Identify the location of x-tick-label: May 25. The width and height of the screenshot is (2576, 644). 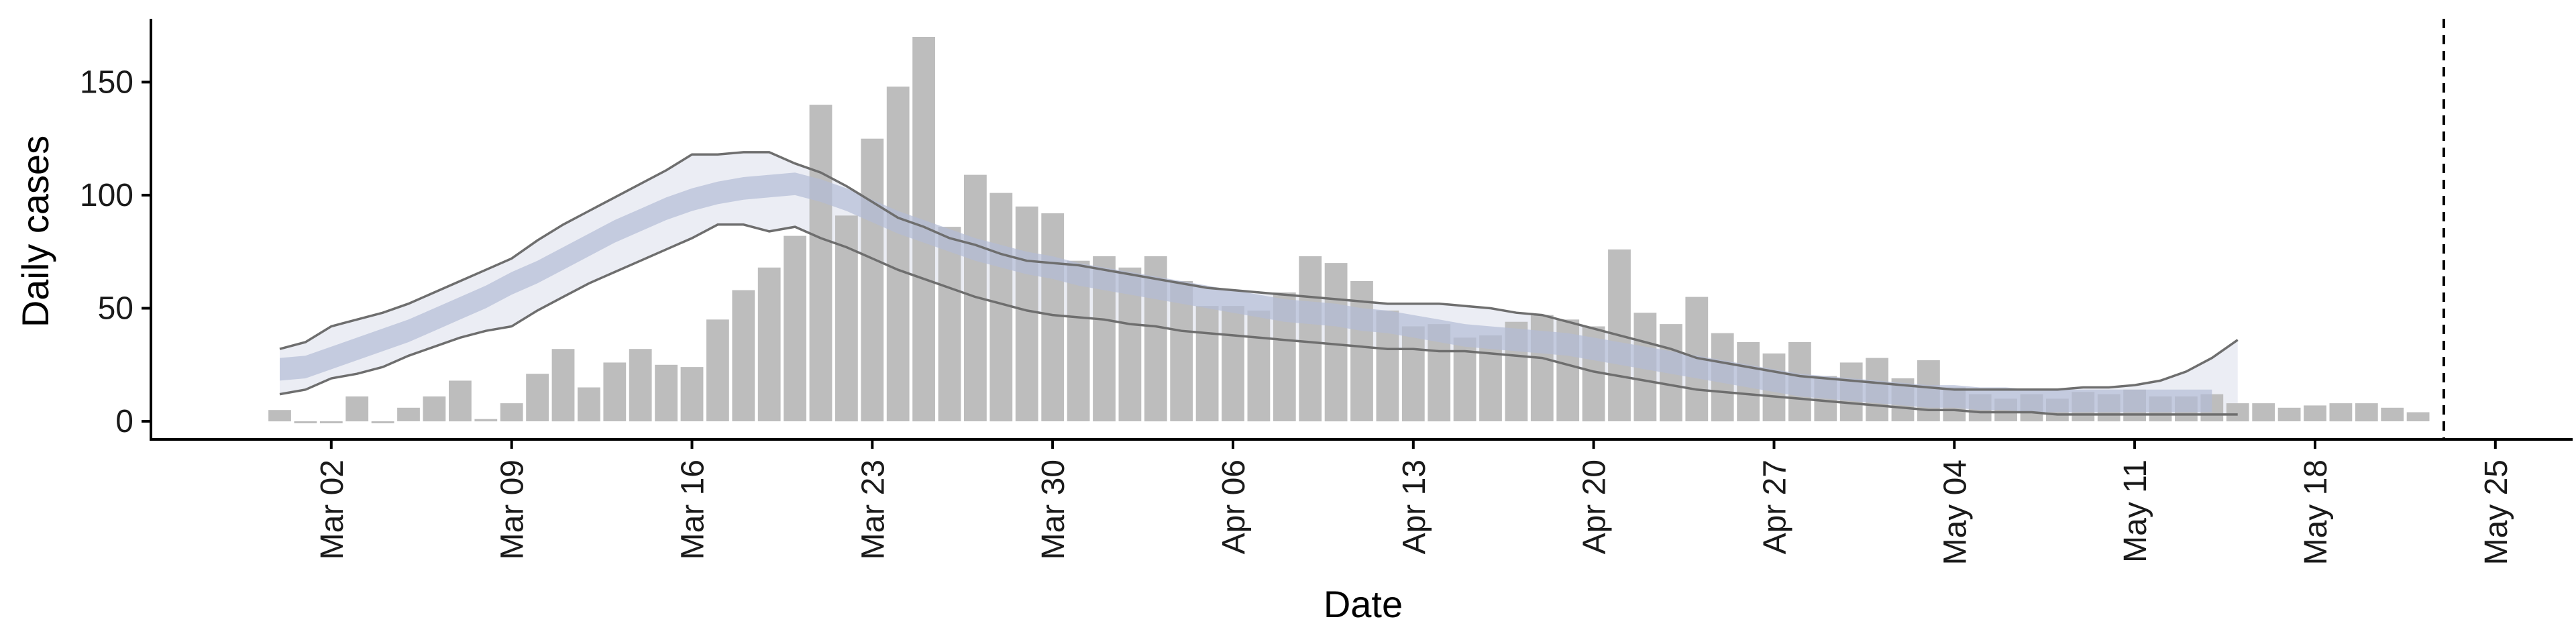
(2496, 512).